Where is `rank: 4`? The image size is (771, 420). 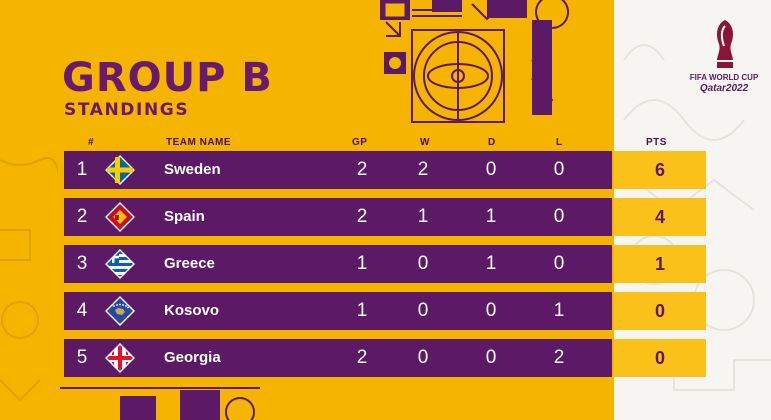
rank: 4 is located at coordinates (82, 310).